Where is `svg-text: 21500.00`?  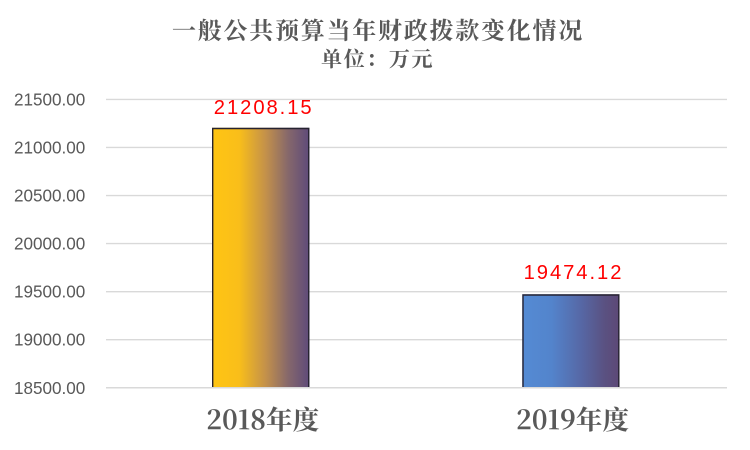 svg-text: 21500.00 is located at coordinates (49, 99).